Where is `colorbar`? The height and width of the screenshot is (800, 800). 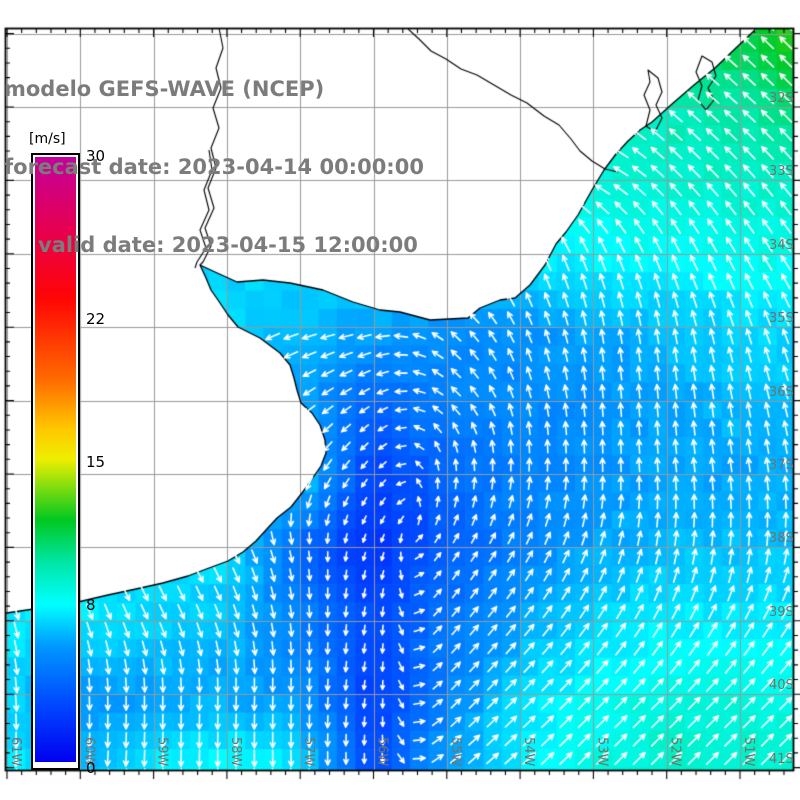 colorbar is located at coordinates (55, 461).